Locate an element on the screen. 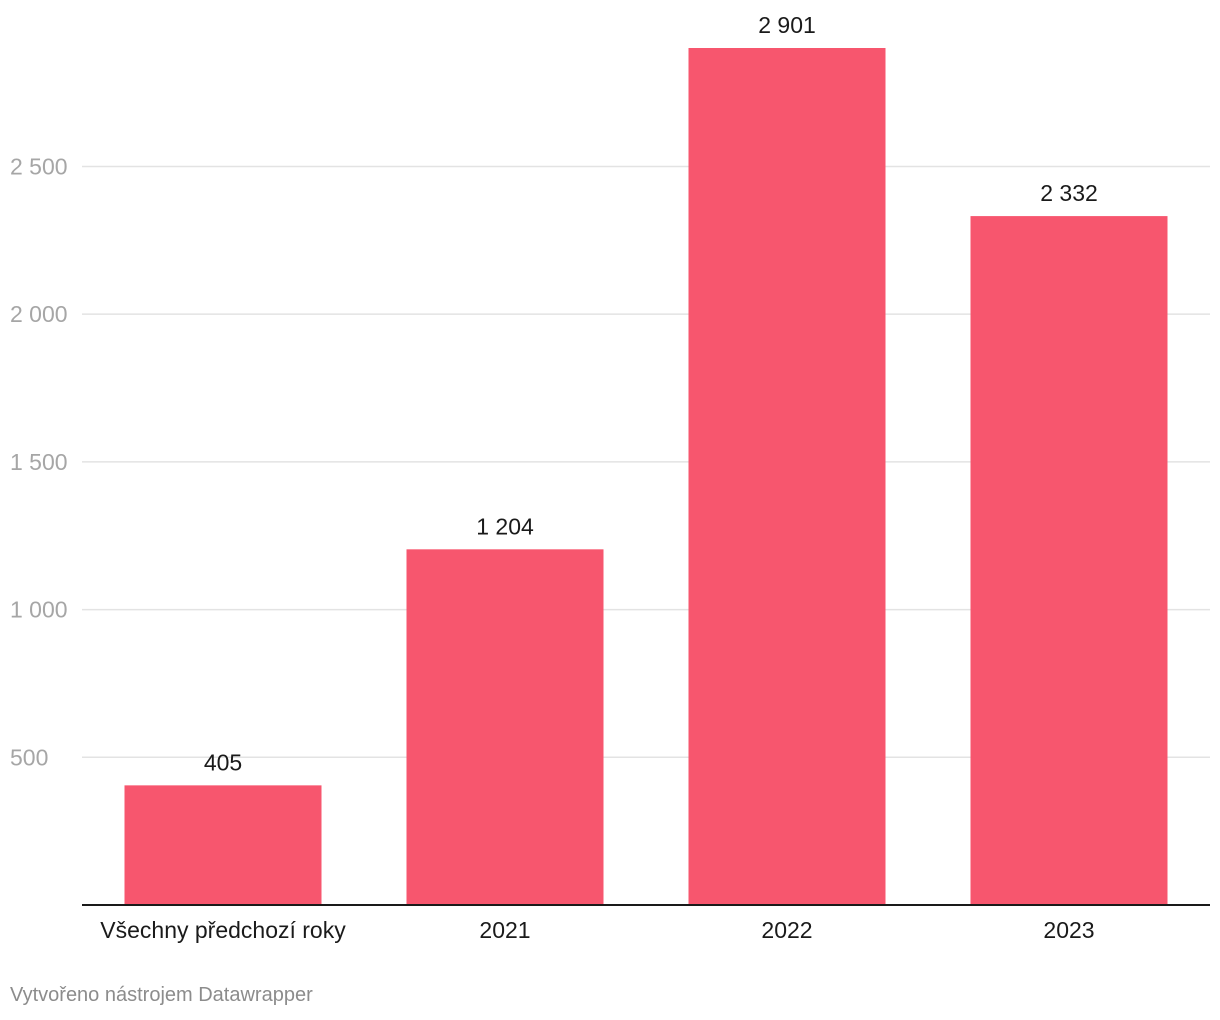  y-tick-label: 2 000 is located at coordinates (39, 314).